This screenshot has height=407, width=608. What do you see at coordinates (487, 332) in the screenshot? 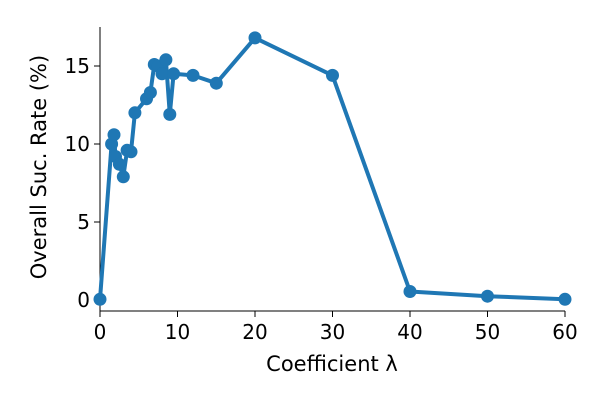
I see `x-tick-label: 50` at bounding box center [487, 332].